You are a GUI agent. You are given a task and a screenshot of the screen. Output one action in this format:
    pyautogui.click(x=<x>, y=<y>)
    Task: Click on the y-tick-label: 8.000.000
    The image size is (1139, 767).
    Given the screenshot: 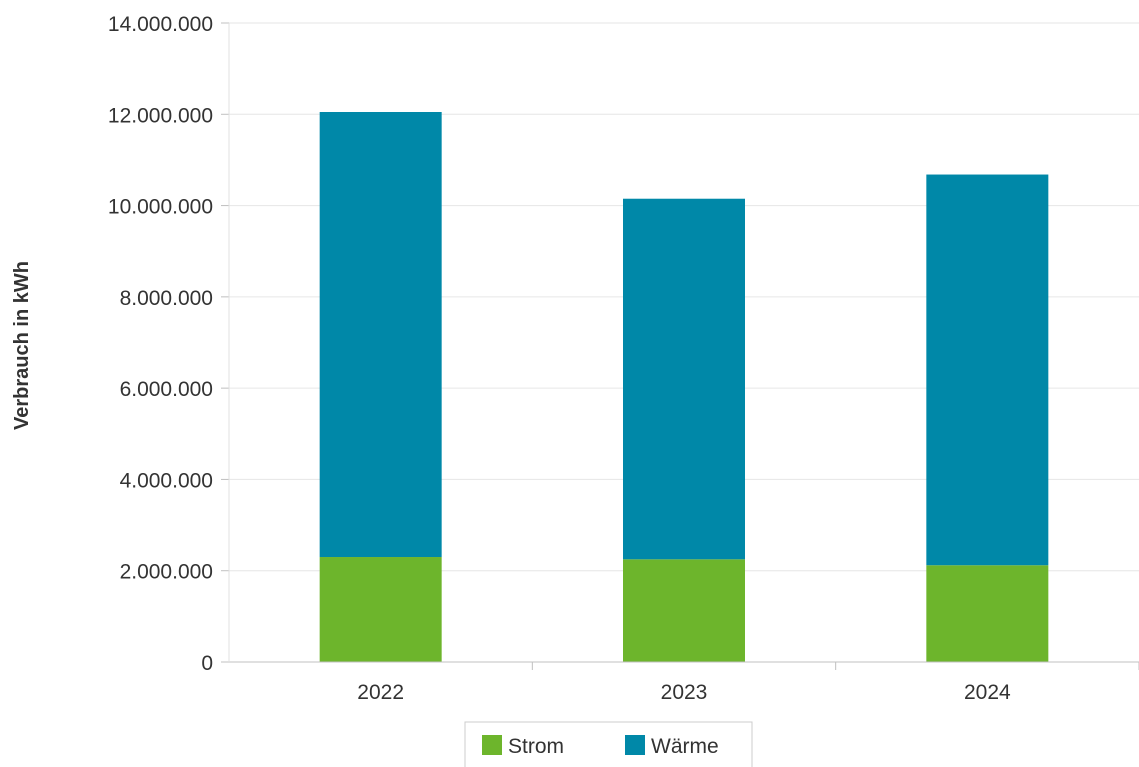 What is the action you would take?
    pyautogui.click(x=166, y=298)
    